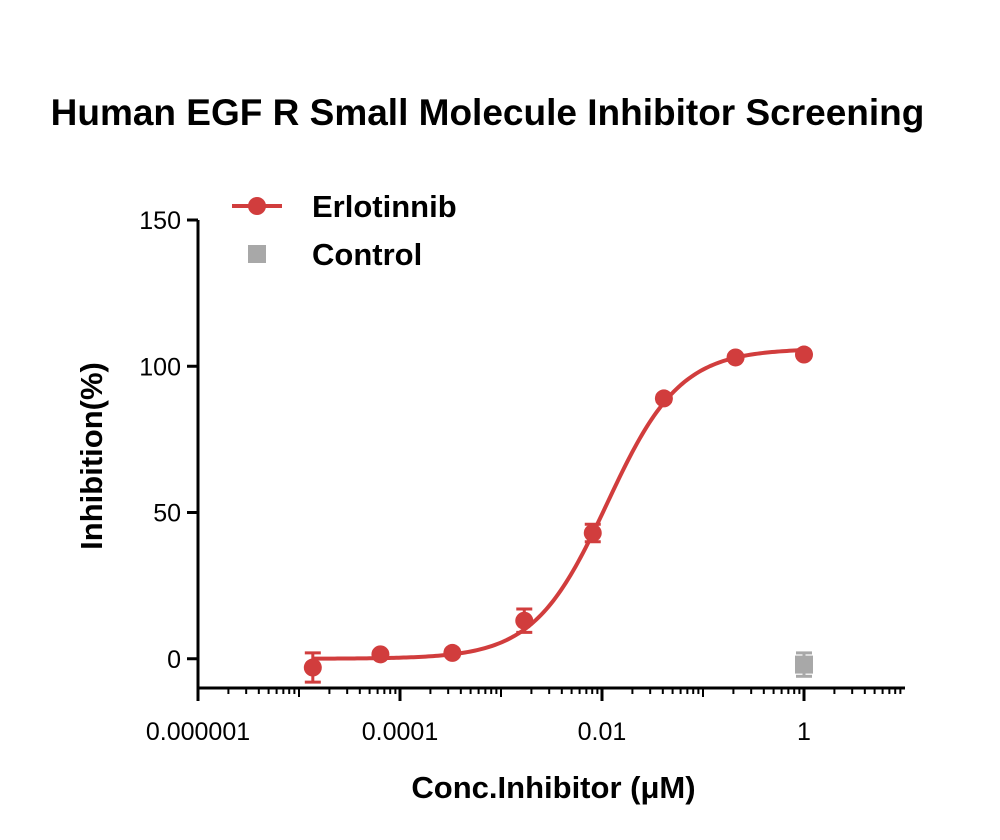 This screenshot has width=1000, height=840. I want to click on legend-marker-control, so click(257, 254).